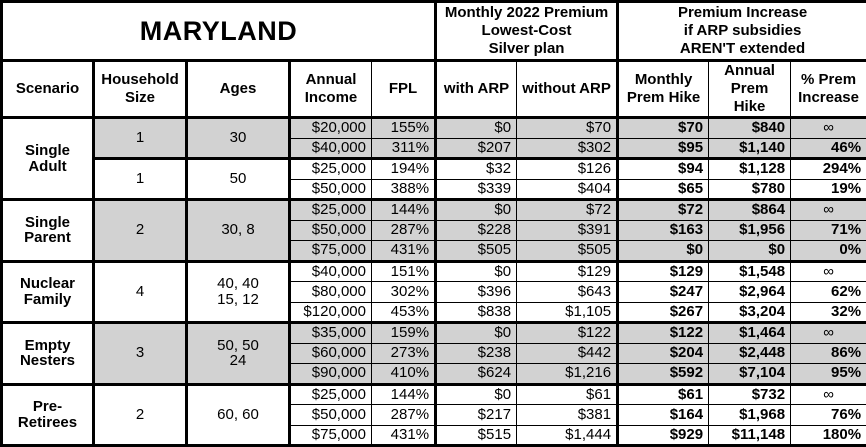  What do you see at coordinates (663, 127) in the screenshot?
I see `monthly-hike-cell: $70` at bounding box center [663, 127].